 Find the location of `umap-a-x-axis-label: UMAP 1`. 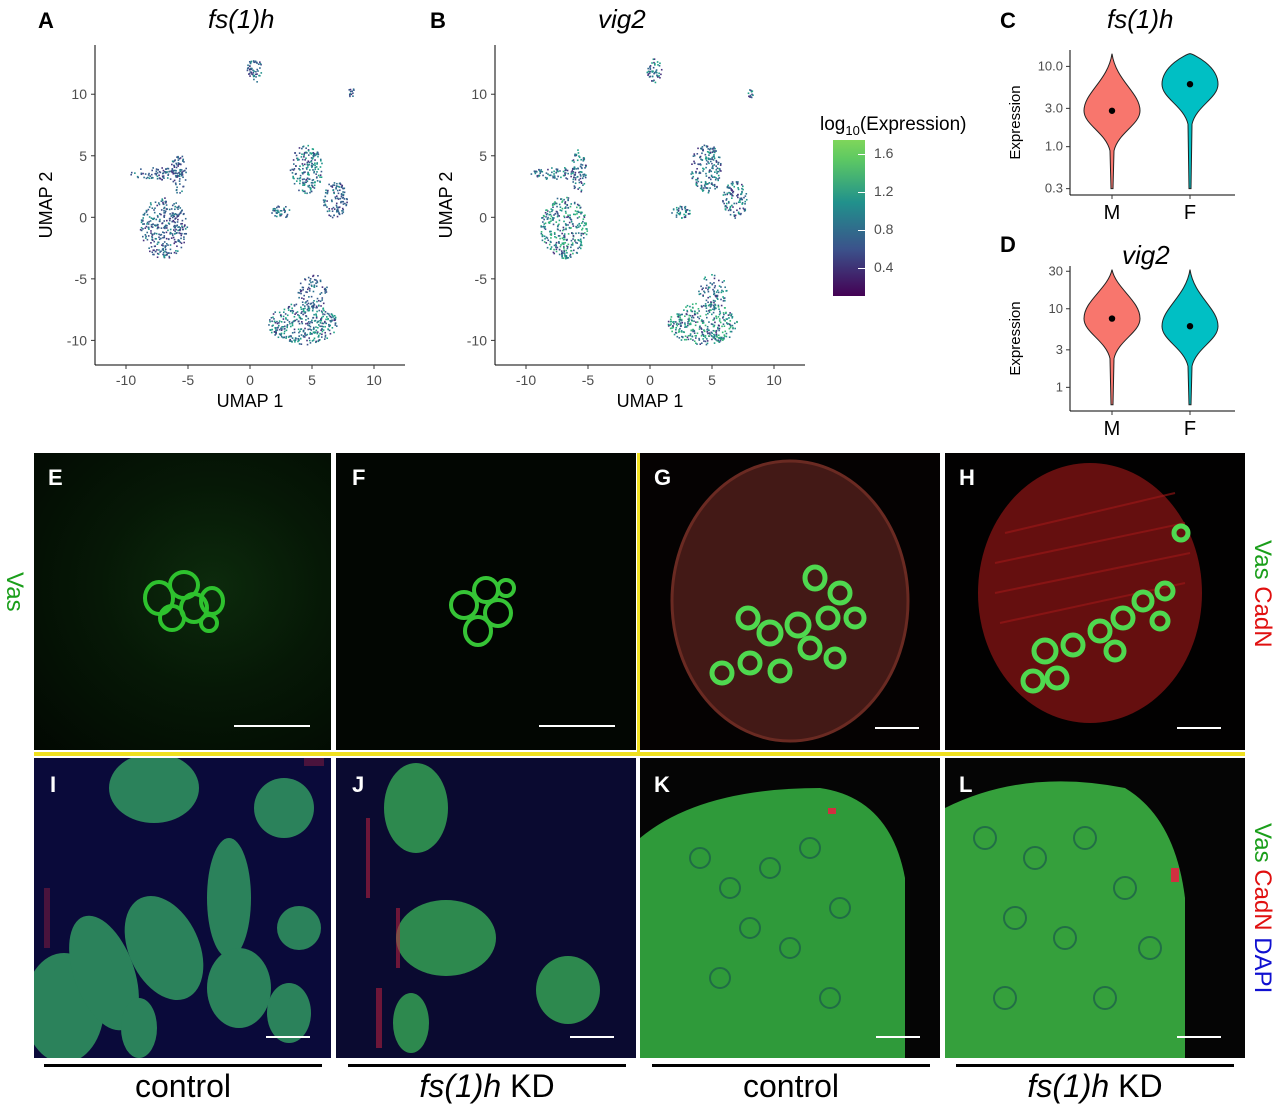

umap-a-x-axis-label: UMAP 1 is located at coordinates (250, 401).